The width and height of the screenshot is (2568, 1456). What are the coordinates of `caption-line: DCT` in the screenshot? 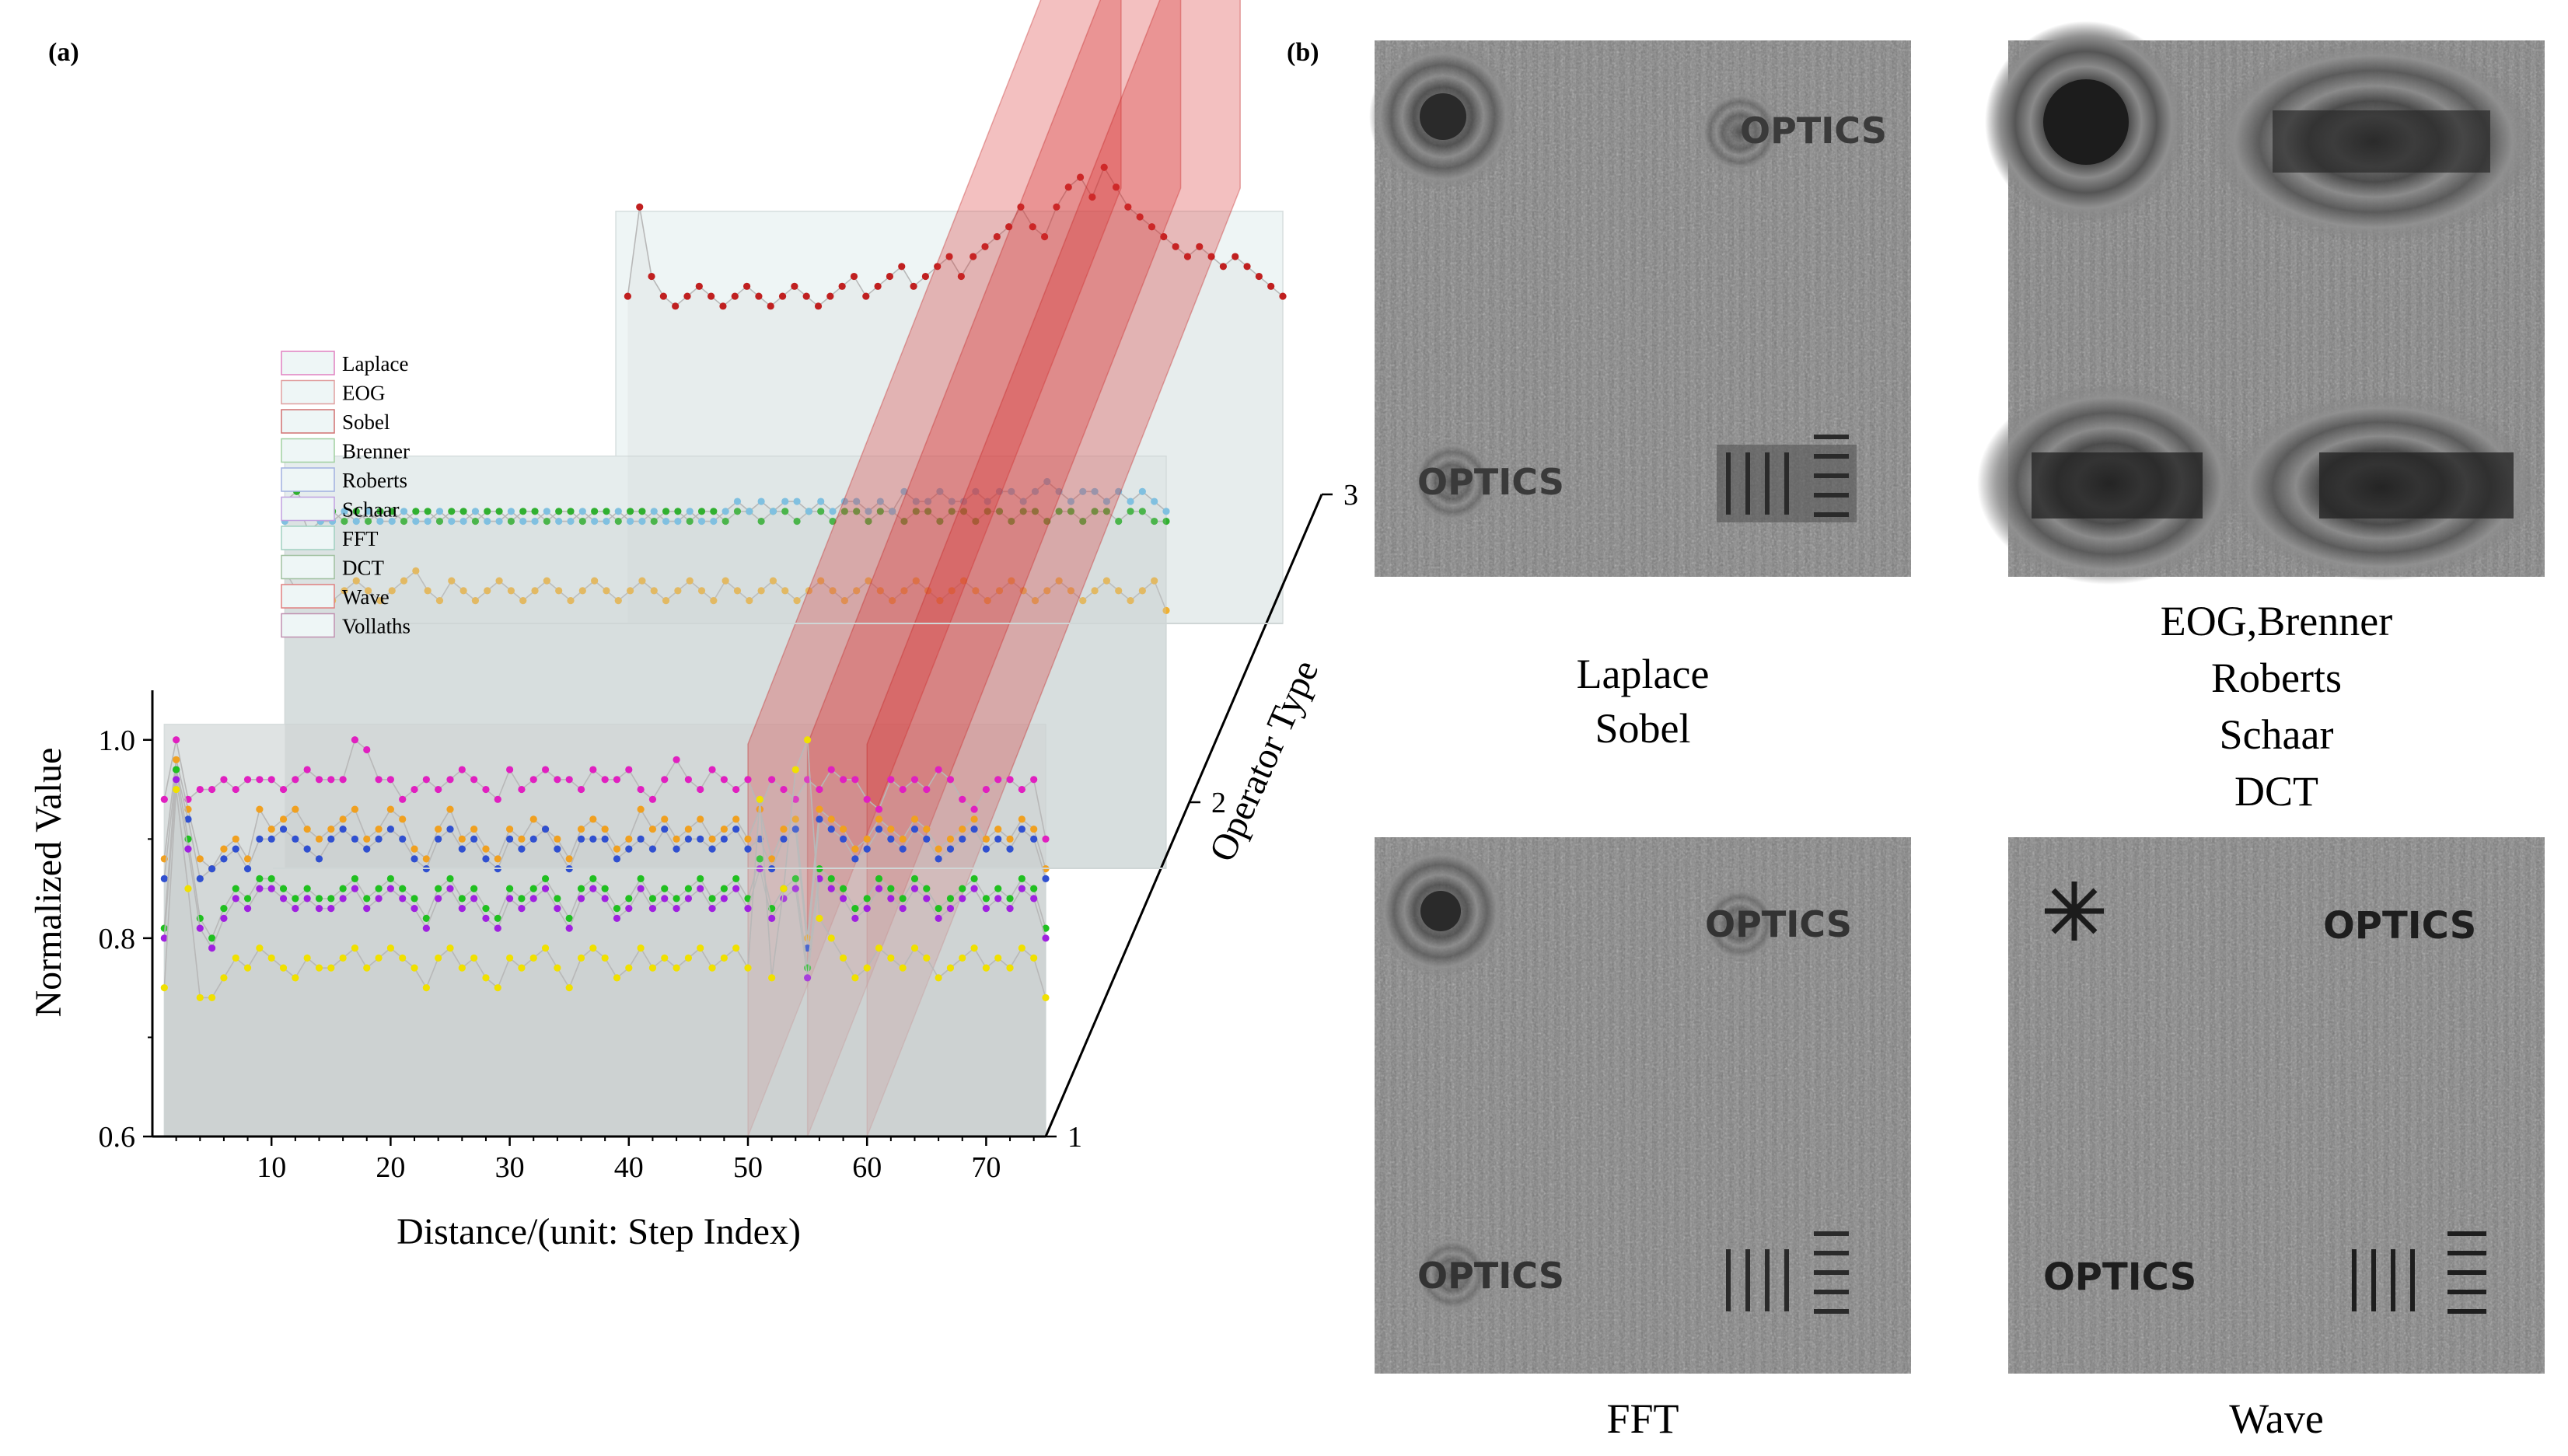 It's located at (2276, 792).